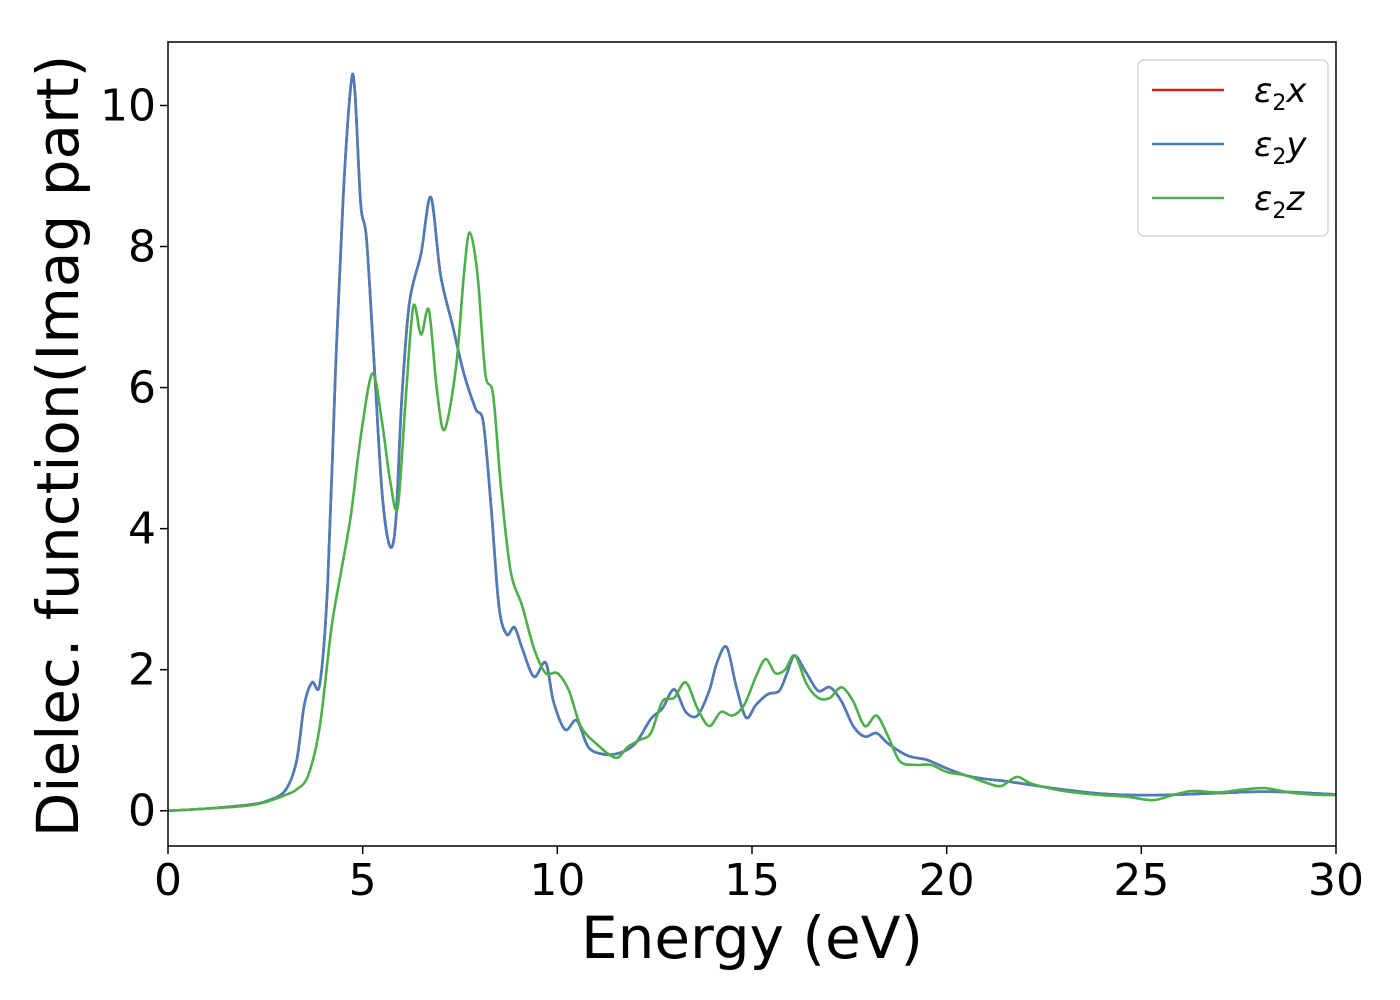 The image size is (1400, 1000). Describe the element at coordinates (1141, 880) in the screenshot. I see `x-tick-label: 25` at that location.